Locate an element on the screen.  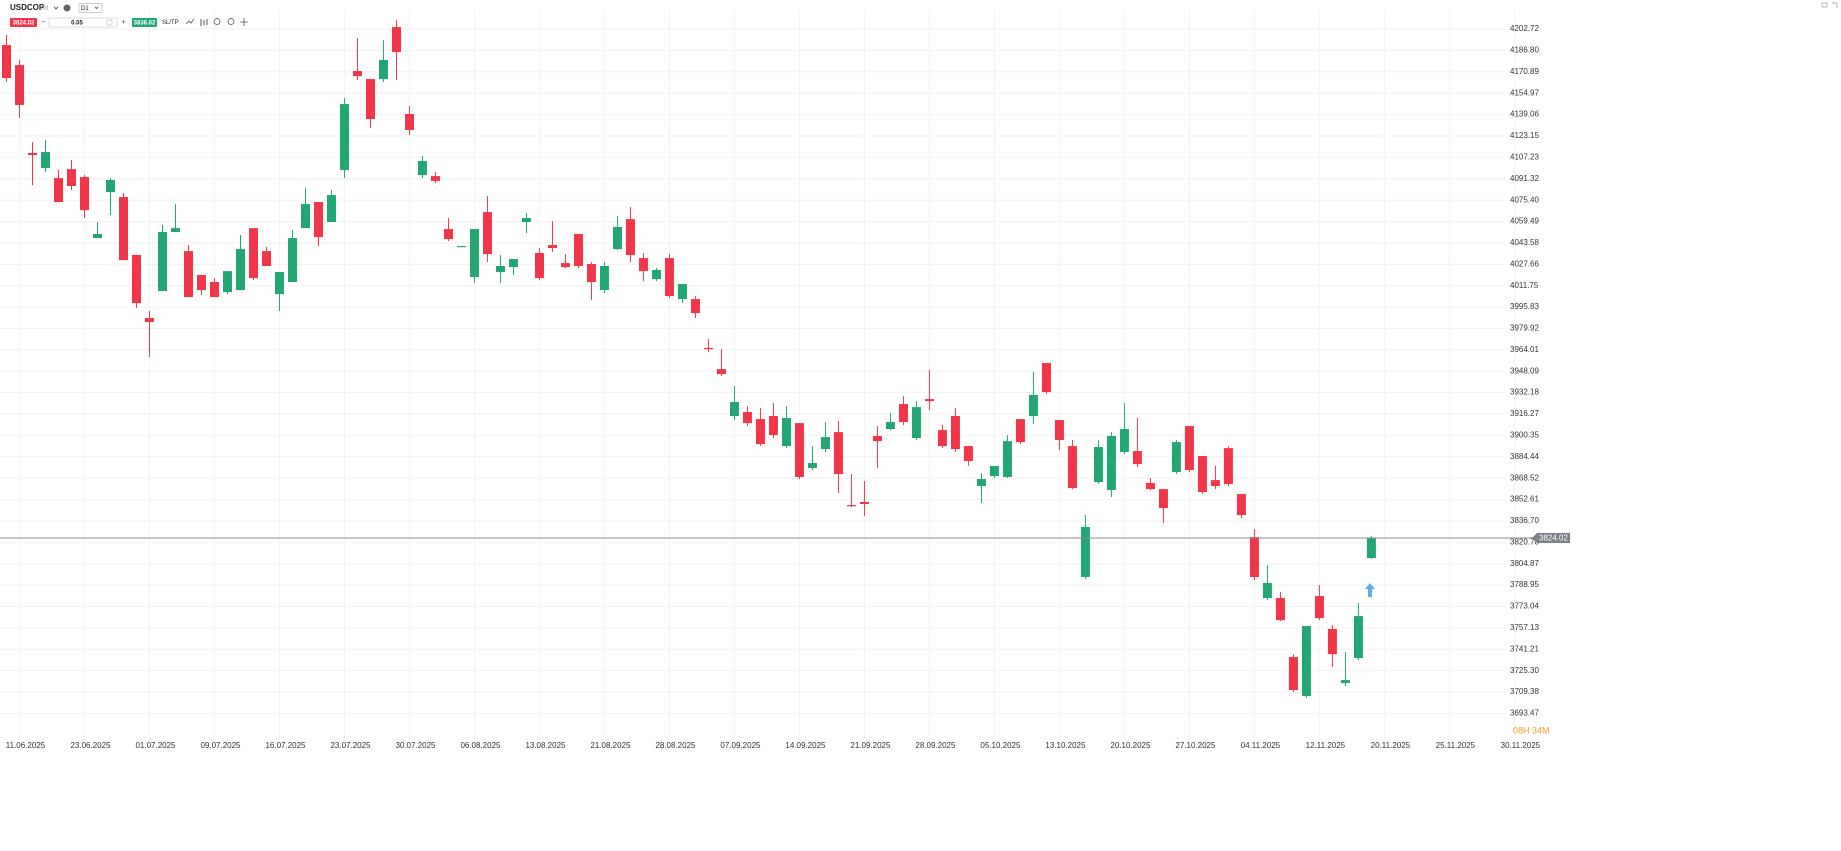
sltp-button: SL/TP is located at coordinates (170, 23).